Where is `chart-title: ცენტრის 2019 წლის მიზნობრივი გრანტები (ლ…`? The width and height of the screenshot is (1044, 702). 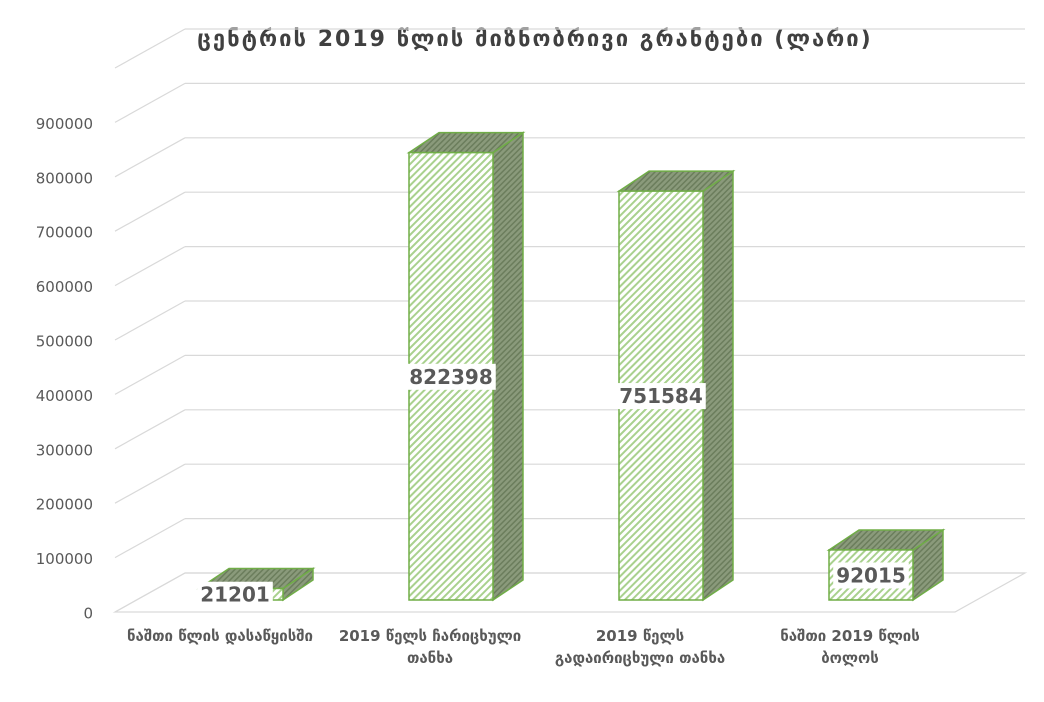 chart-title: ცენტრის 2019 წლის მიზნობრივი გრანტები (ლ… is located at coordinates (535, 39).